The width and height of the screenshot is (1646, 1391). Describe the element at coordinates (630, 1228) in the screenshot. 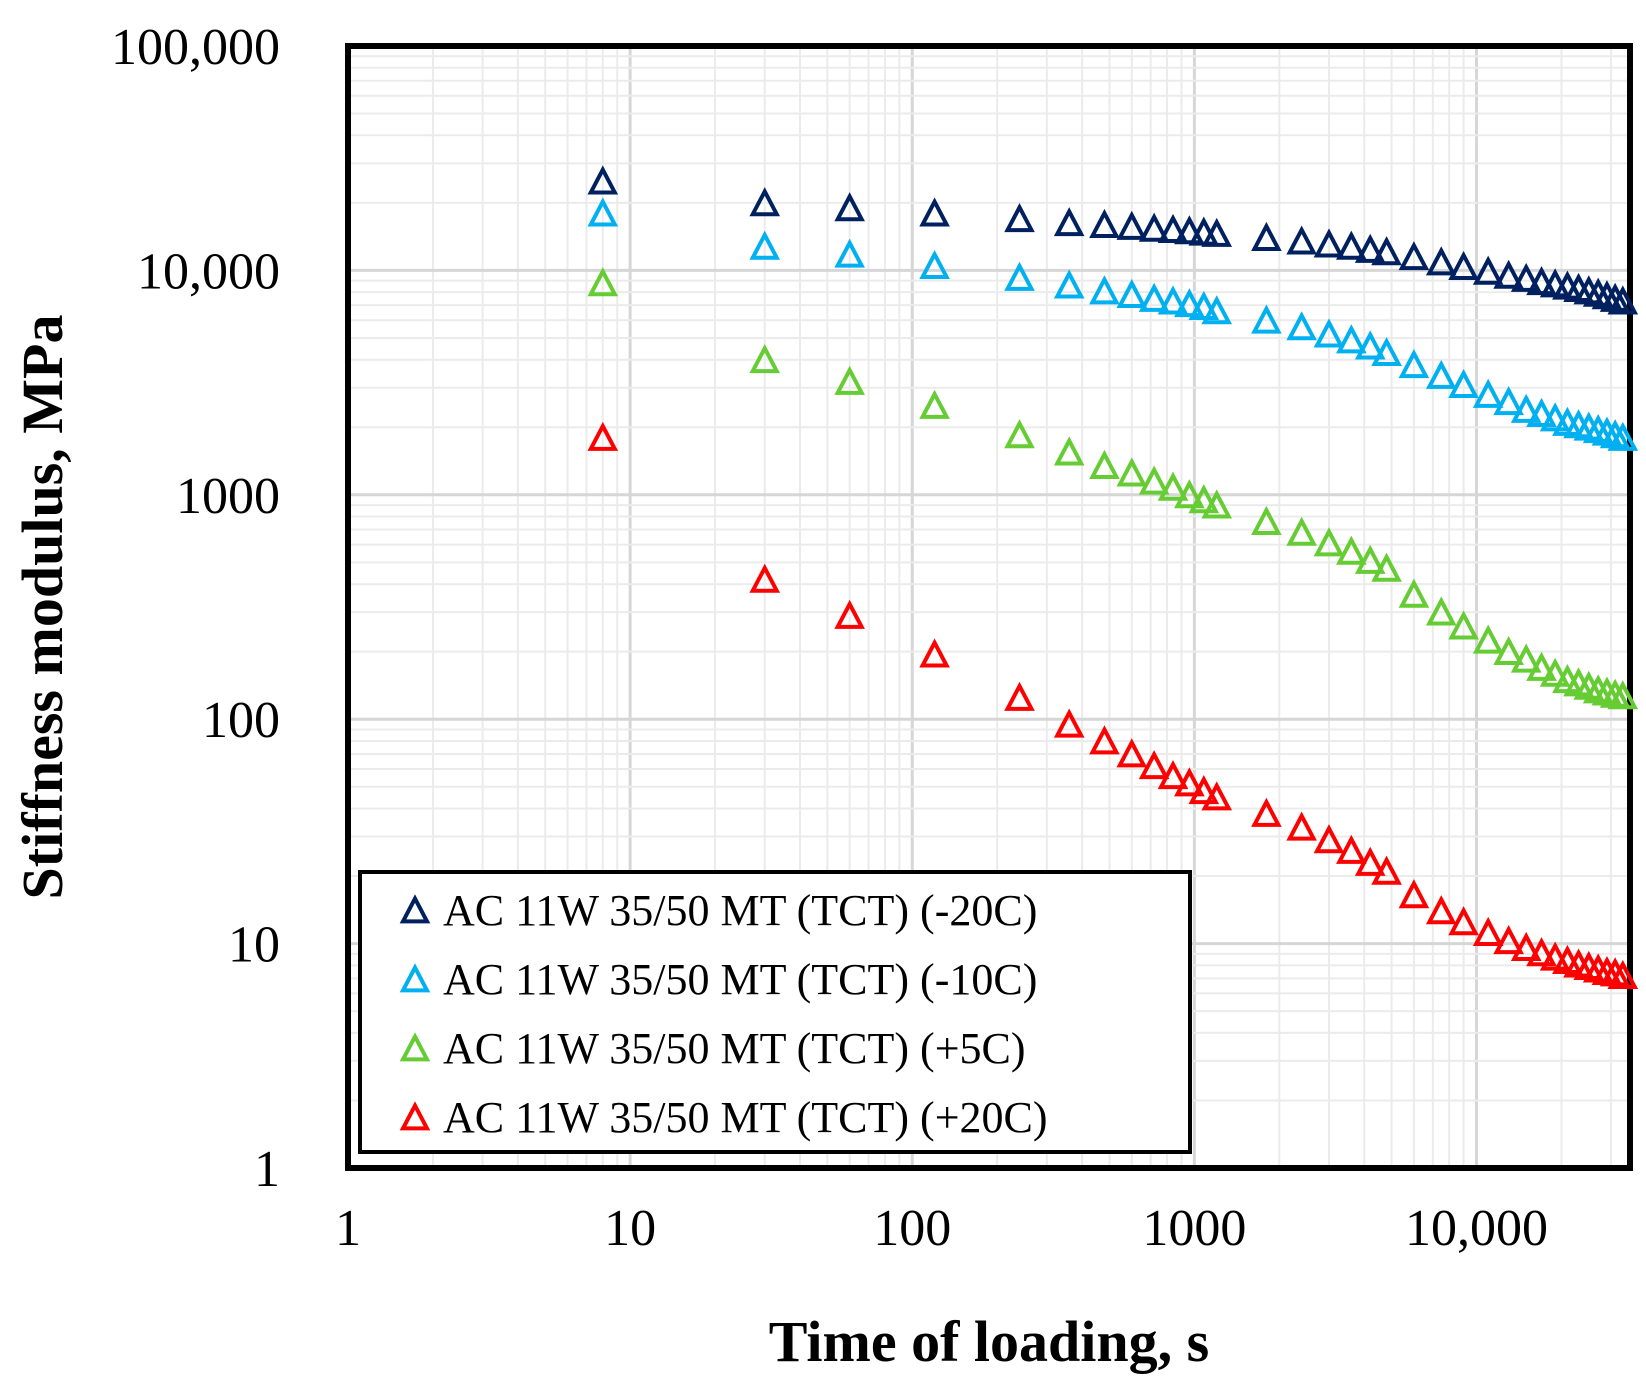

I see `x-tick-label: 10` at that location.